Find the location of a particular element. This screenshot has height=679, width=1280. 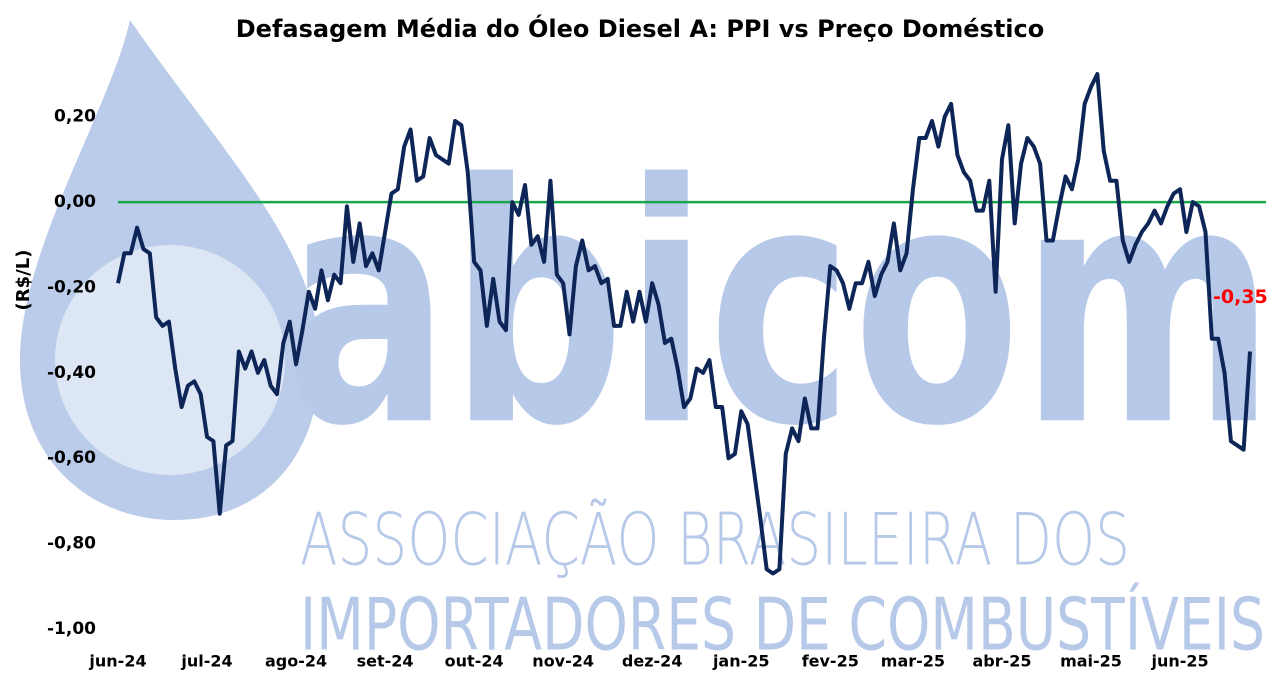

y-tick-label: -0,20 is located at coordinates (71, 287).